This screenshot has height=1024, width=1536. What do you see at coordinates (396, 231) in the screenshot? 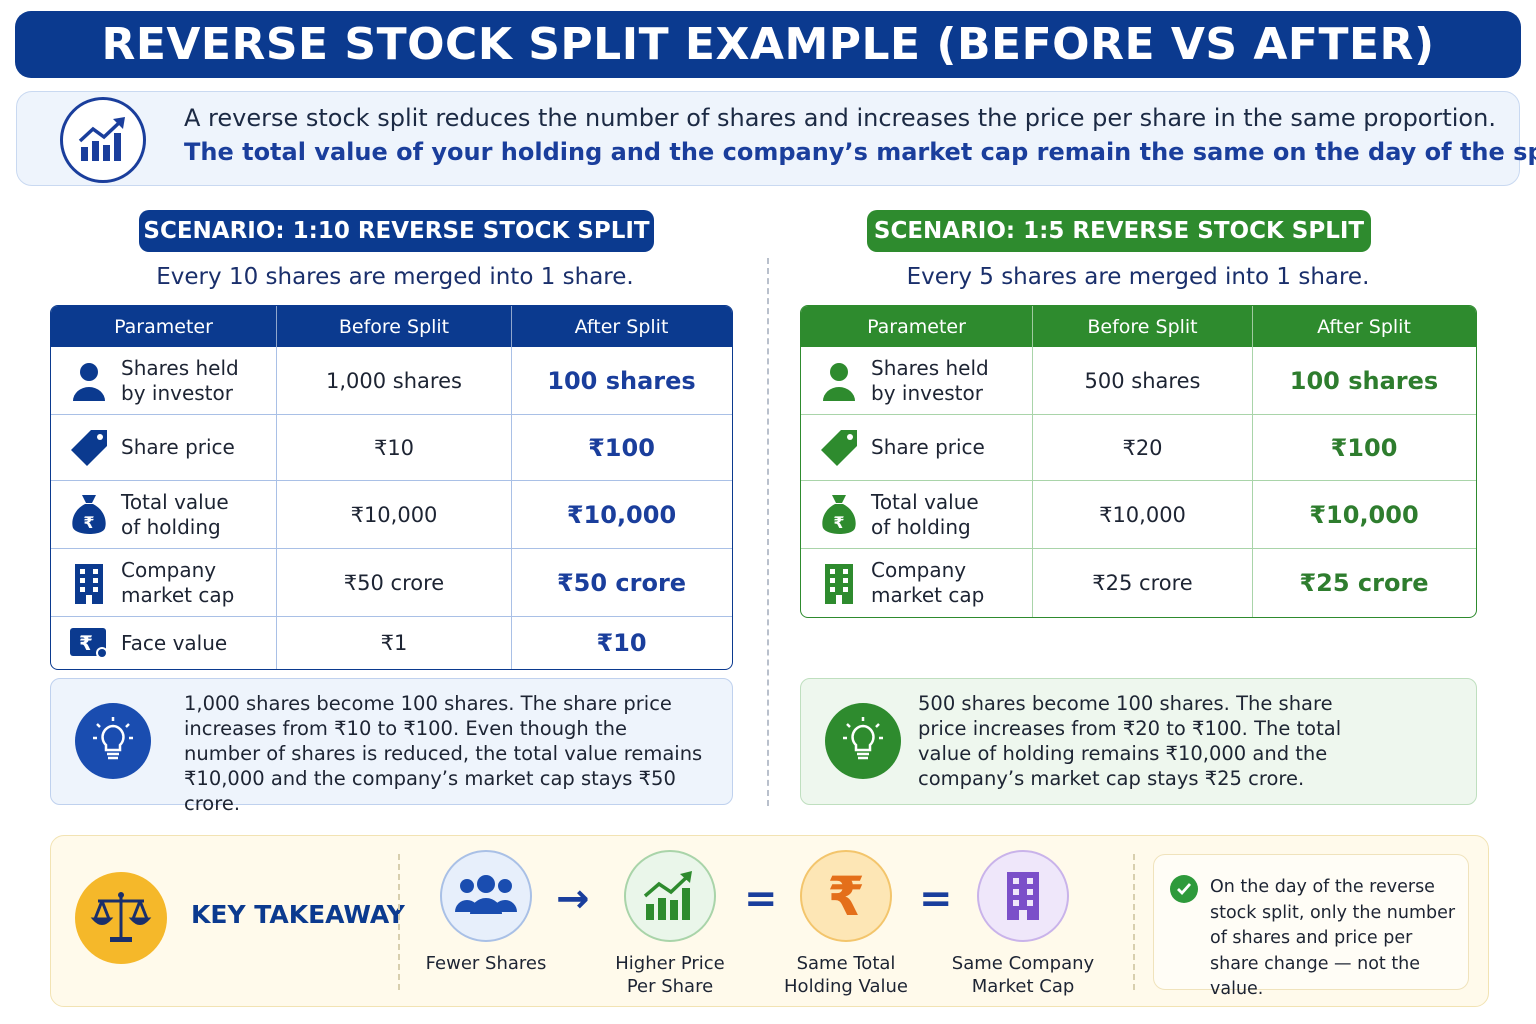
I see `scenario-a-title: SCENARIO: 1:10 REVERSE STOCK SPLIT` at bounding box center [396, 231].